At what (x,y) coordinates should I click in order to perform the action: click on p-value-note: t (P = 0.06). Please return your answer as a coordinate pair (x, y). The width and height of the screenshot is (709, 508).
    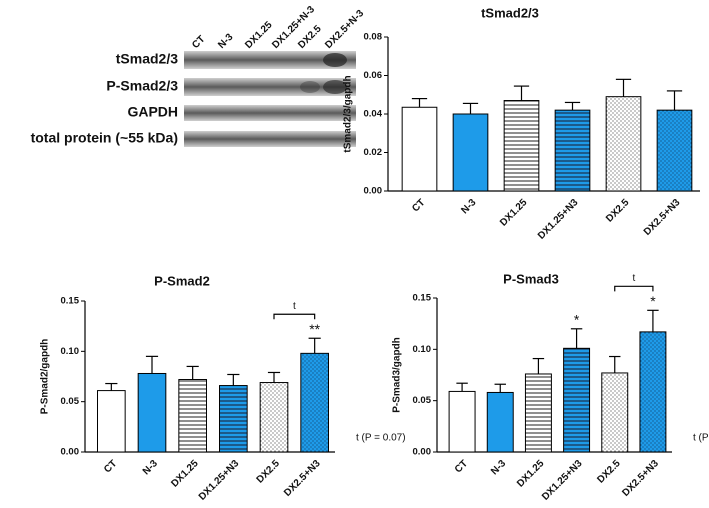
    Looking at the image, I should click on (701, 438).